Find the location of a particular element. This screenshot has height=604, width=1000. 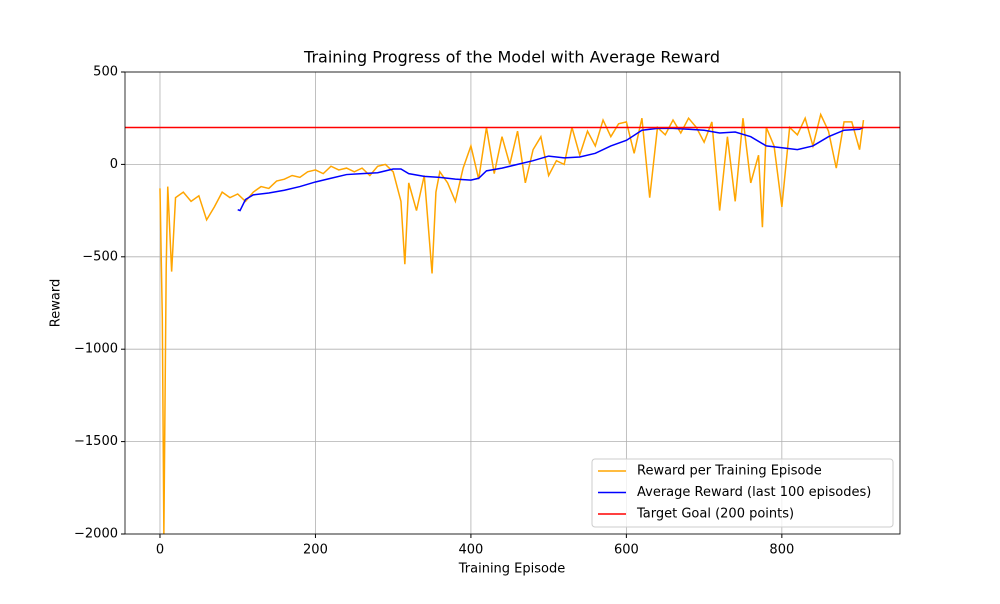

legend-label: Reward per Training Episode is located at coordinates (729, 471).